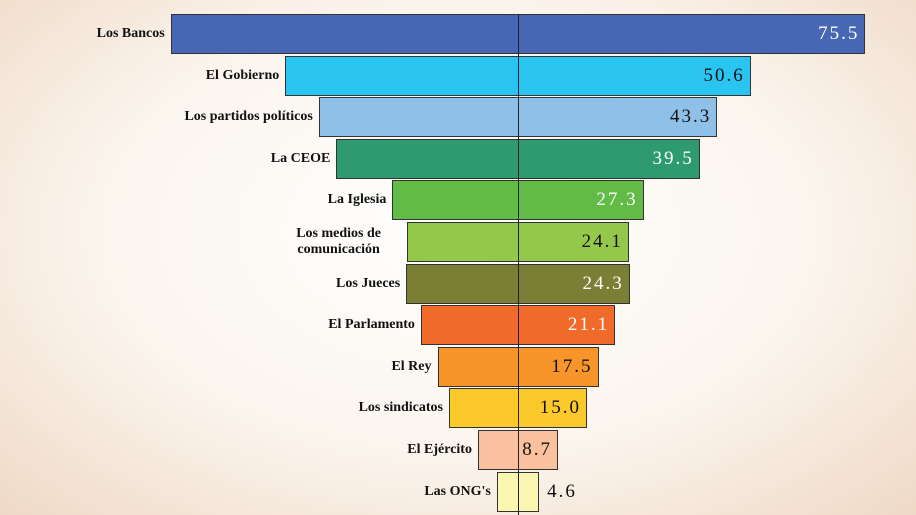 The width and height of the screenshot is (916, 515). I want to click on value-label: 27.3, so click(617, 200).